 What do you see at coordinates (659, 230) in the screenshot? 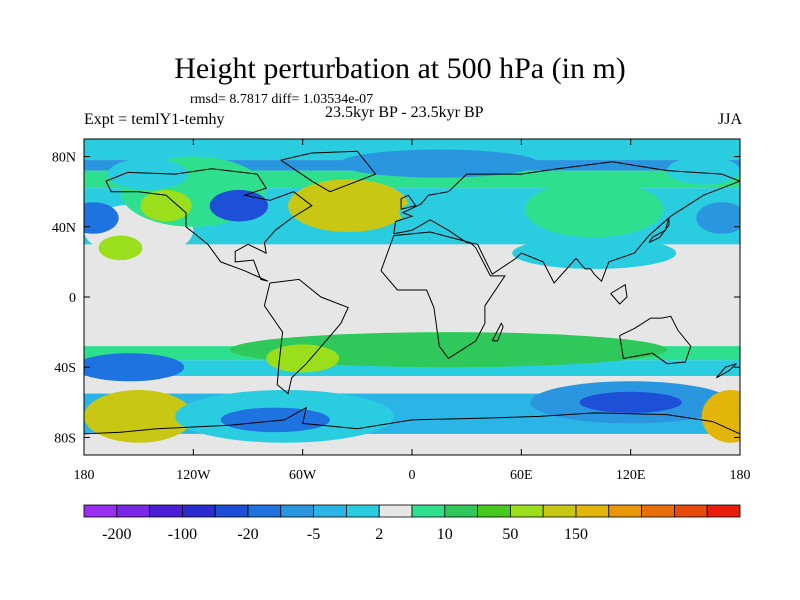
I see `japan-coastline` at bounding box center [659, 230].